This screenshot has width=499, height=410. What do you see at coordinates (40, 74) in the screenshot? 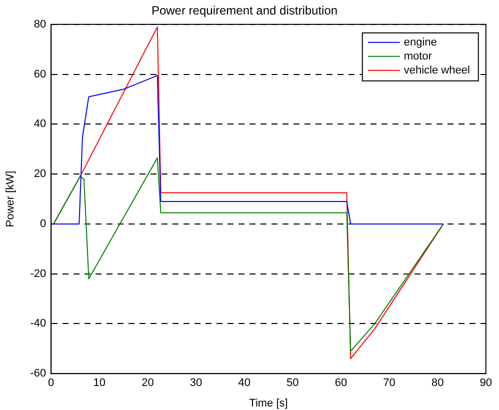
I see `y-tick-label: 60` at bounding box center [40, 74].